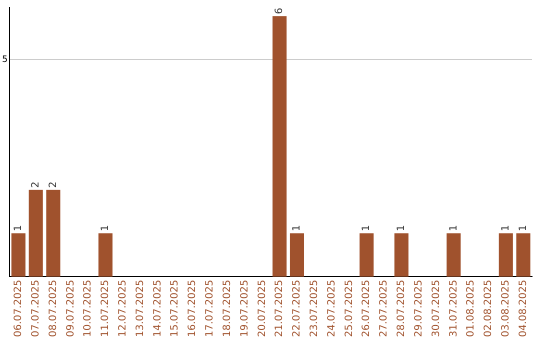 The image size is (540, 340). What do you see at coordinates (280, 309) in the screenshot?
I see `x-tick-label: 21.07.2025` at bounding box center [280, 309].